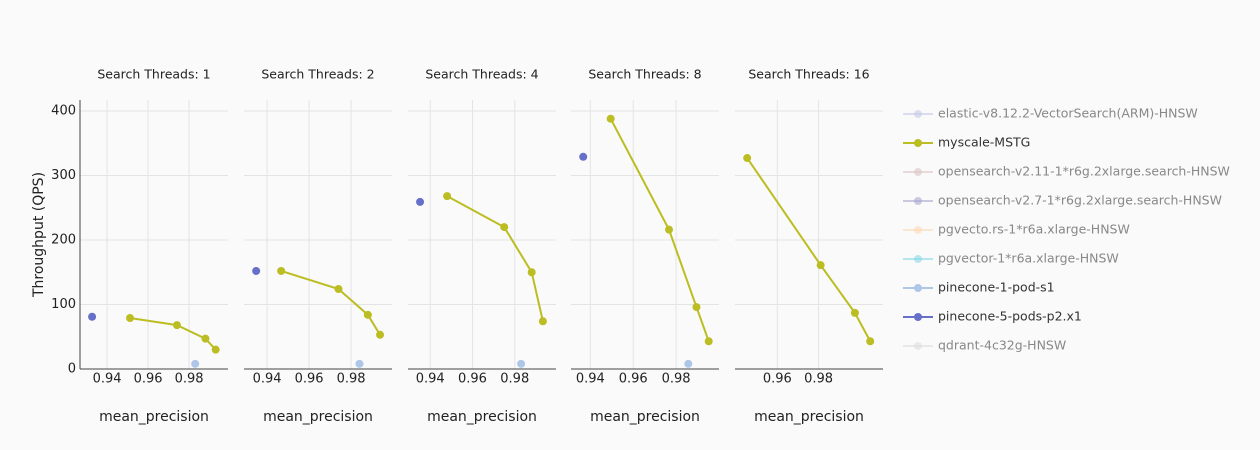  Describe the element at coordinates (1002, 345) in the screenshot. I see `legend-label: qdrant-4c32g-HNSW` at that location.